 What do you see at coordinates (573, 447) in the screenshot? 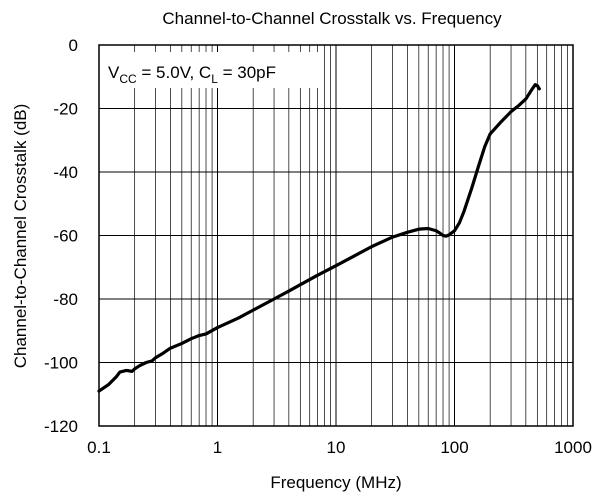
I see `x-tick-label: 1000` at bounding box center [573, 447].